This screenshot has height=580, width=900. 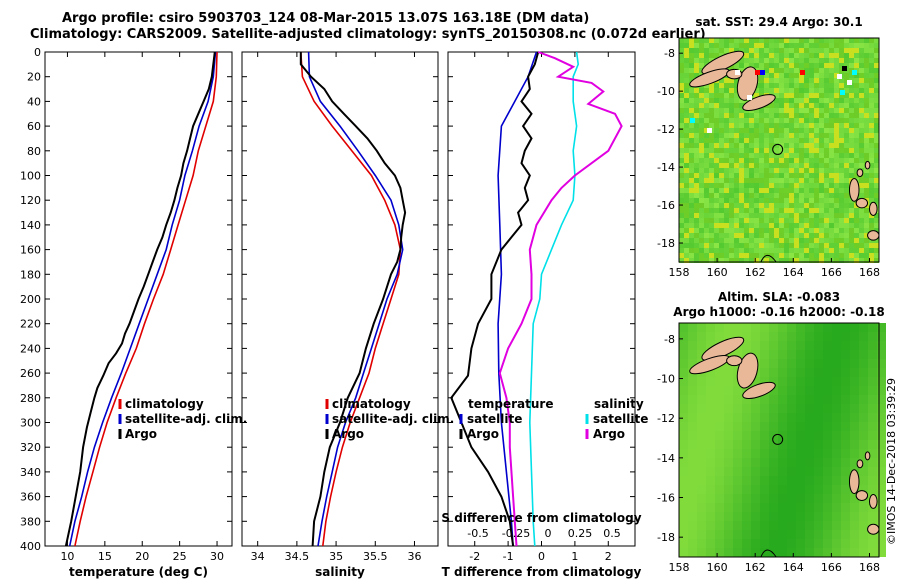 What do you see at coordinates (30, 324) in the screenshot?
I see `temperature-ytick-label: 220` at bounding box center [30, 324].